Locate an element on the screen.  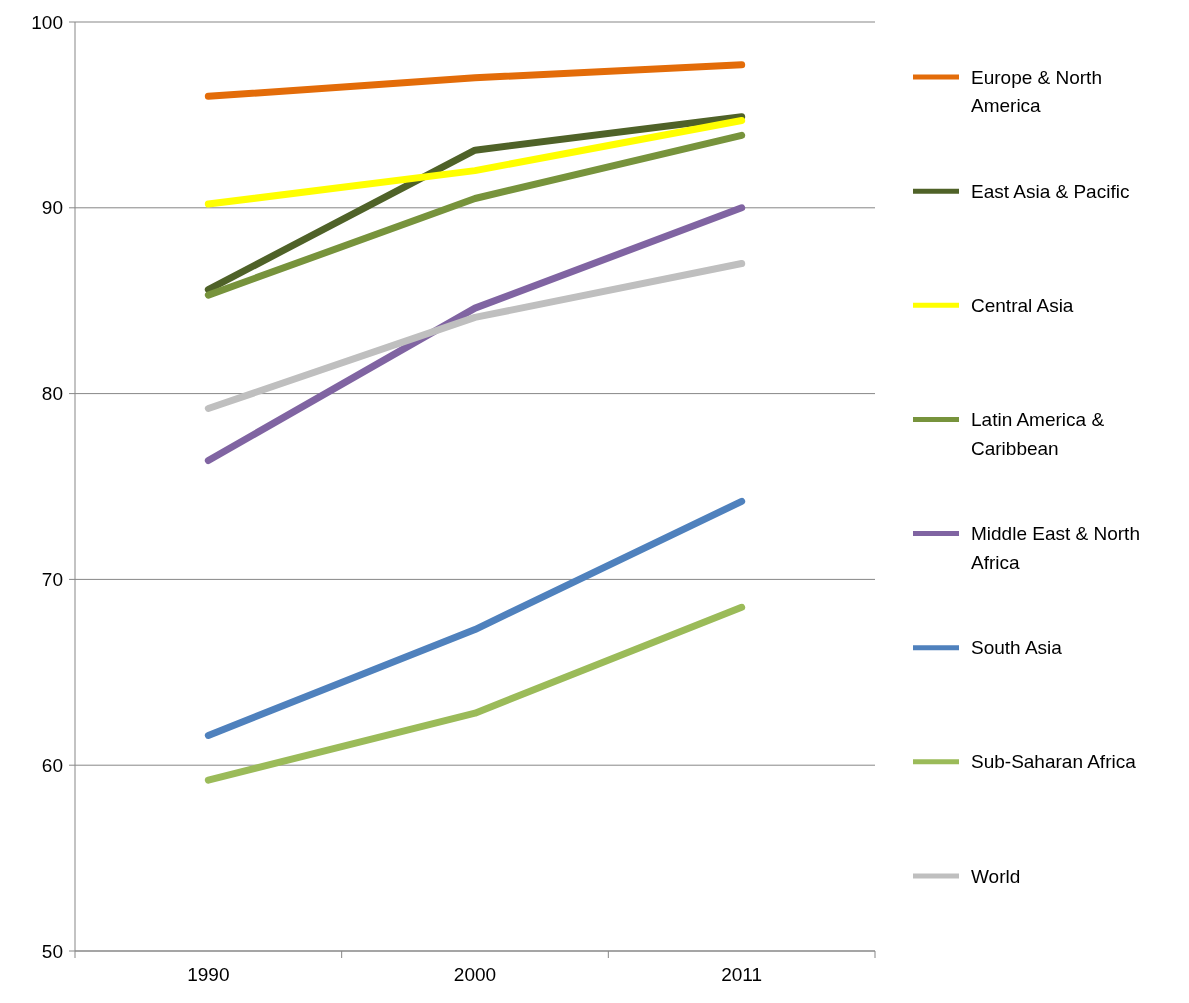
legend-label: Middle East & North Africa is located at coordinates (1055, 548).